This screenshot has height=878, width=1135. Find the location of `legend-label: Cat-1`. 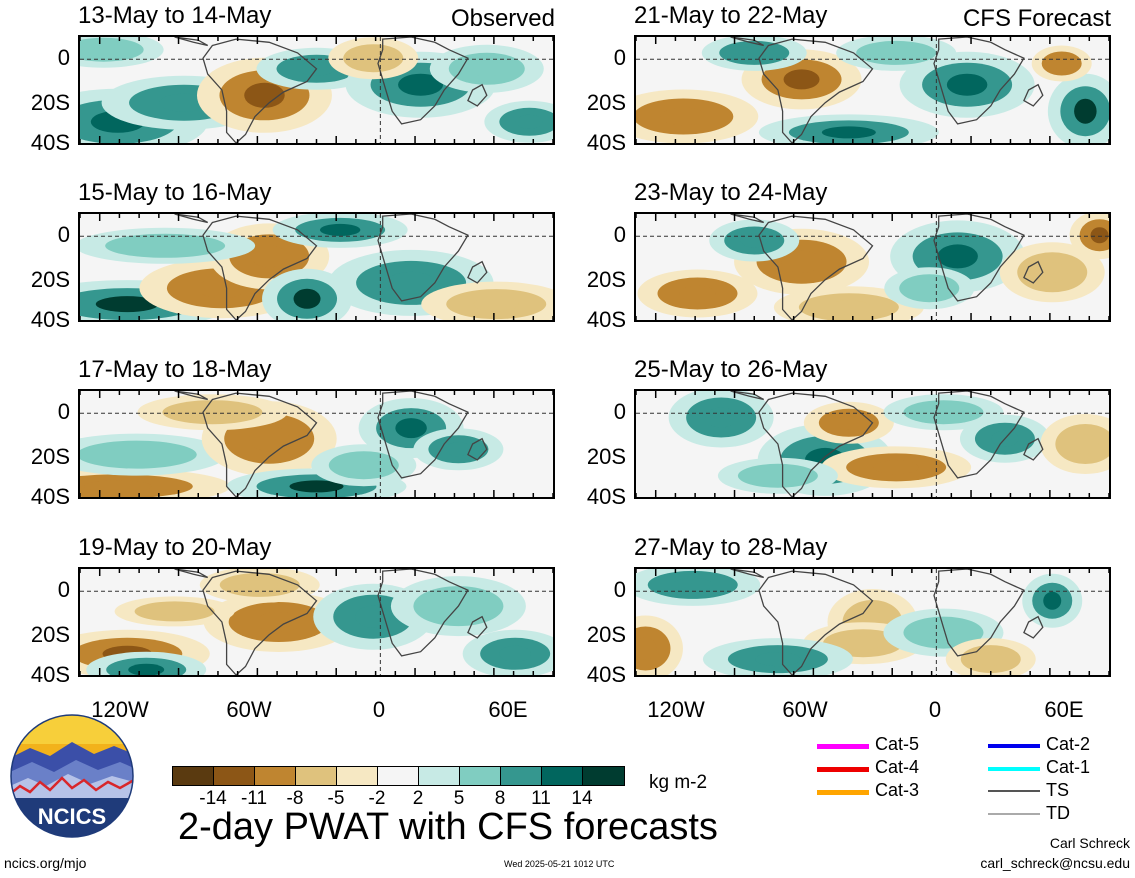

legend-label: Cat-1 is located at coordinates (1068, 767).